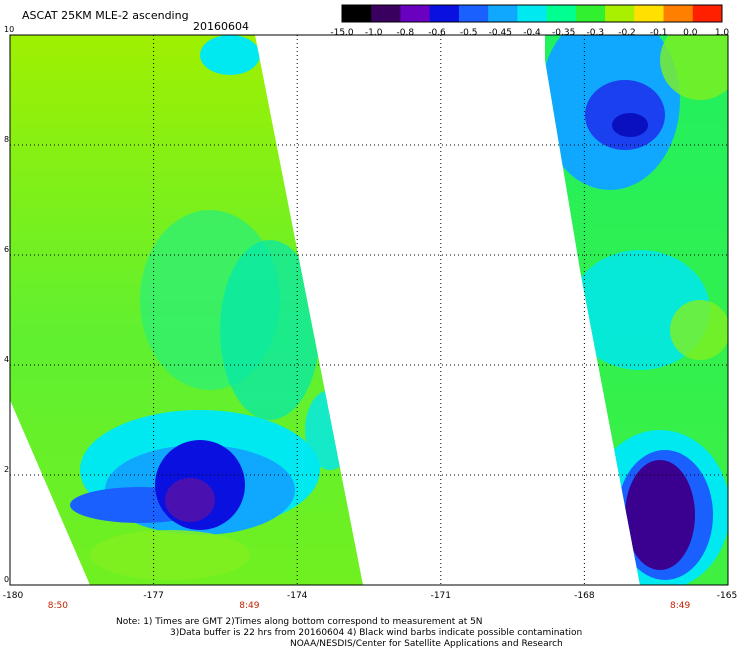 The image size is (740, 650). Describe the element at coordinates (441, 596) in the screenshot. I see `lon-tick-label: -171` at that location.